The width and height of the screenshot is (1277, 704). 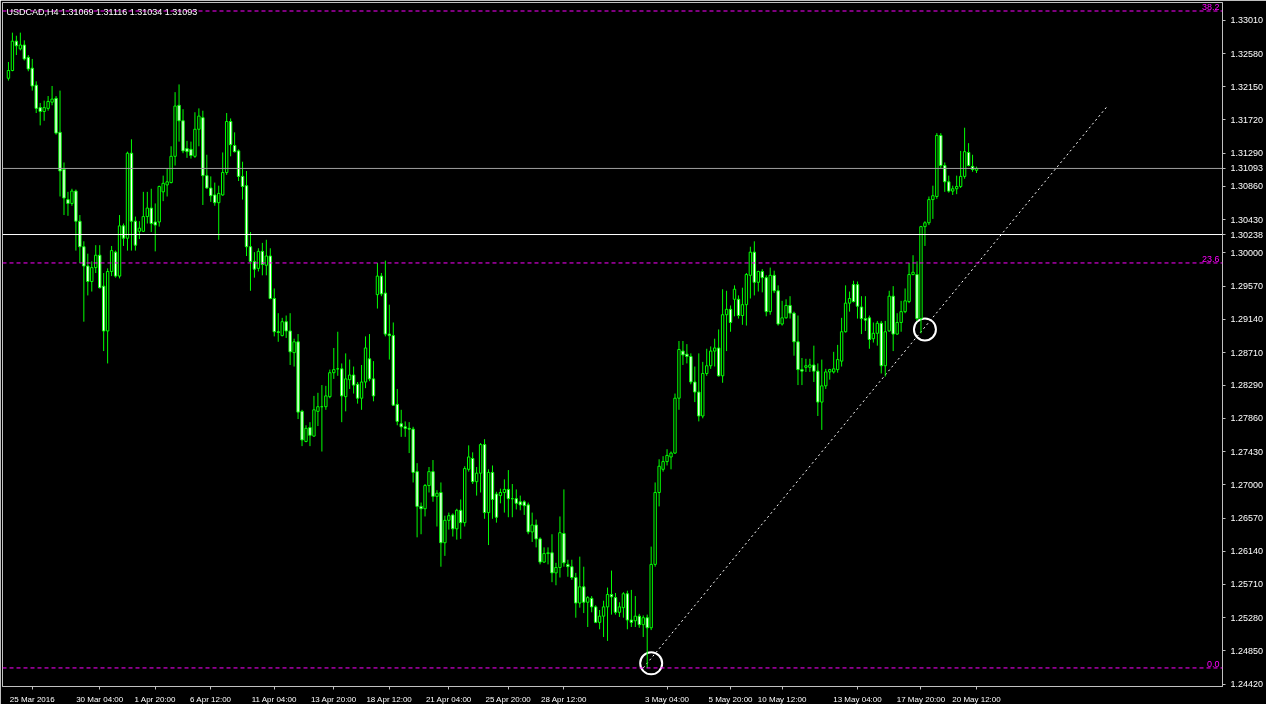 I want to click on y-tick-label: 1.32580, so click(x=1247, y=53).